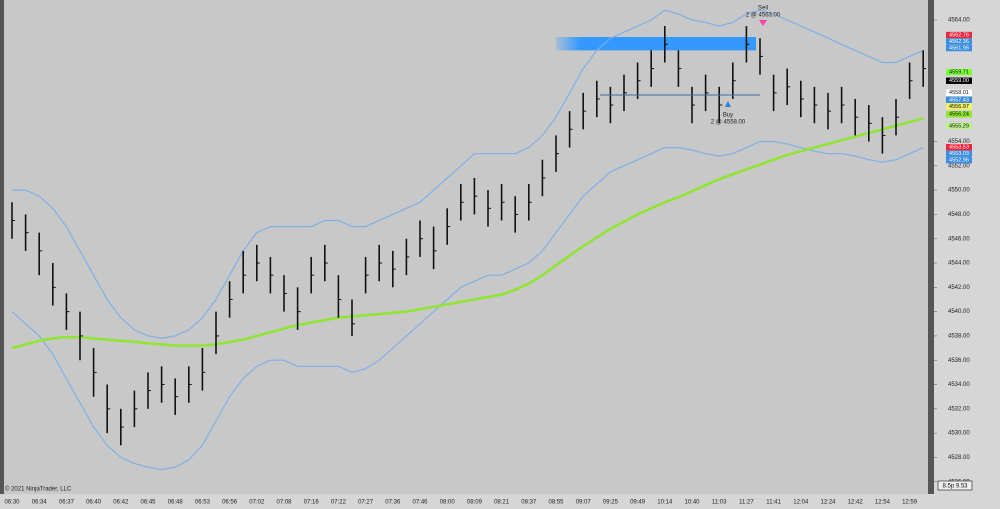 Image resolution: width=1000 pixels, height=509 pixels. What do you see at coordinates (38, 489) in the screenshot?
I see `copyright: © 2021 NinjaTrader, LLC` at bounding box center [38, 489].